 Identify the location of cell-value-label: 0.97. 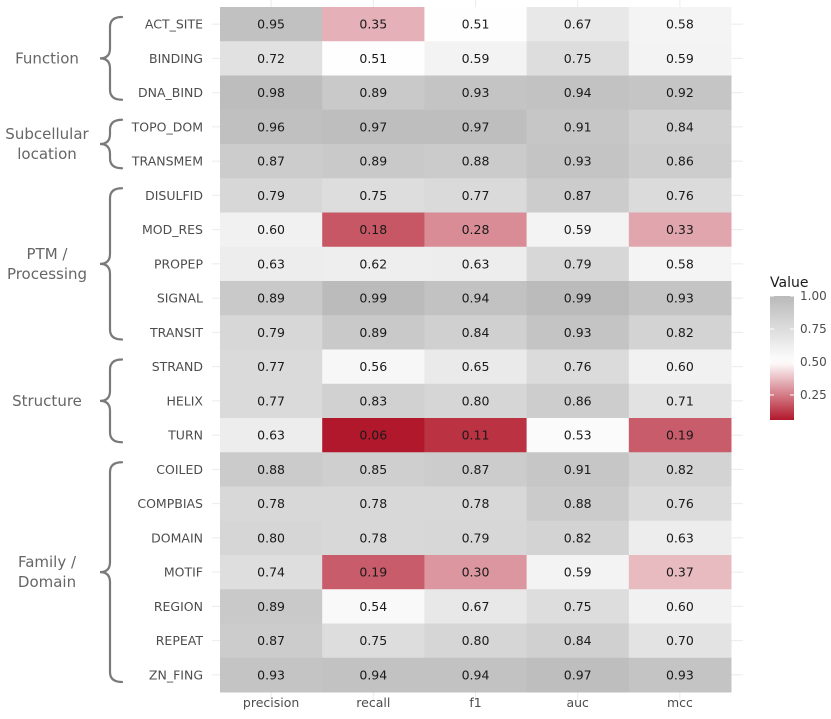
(476, 126).